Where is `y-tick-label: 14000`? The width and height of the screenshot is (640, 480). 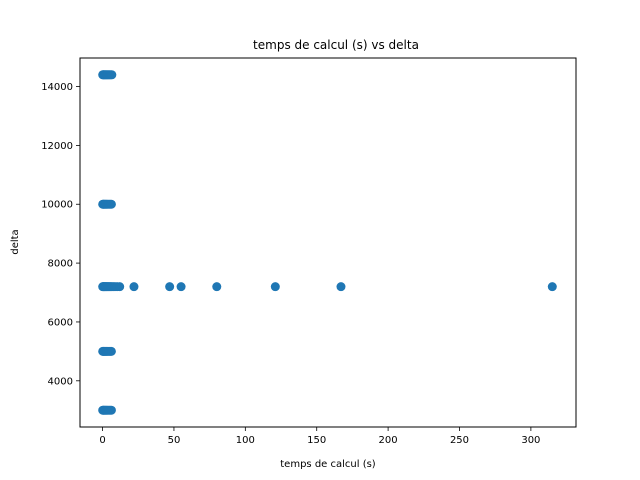
y-tick-label: 14000 is located at coordinates (57, 87).